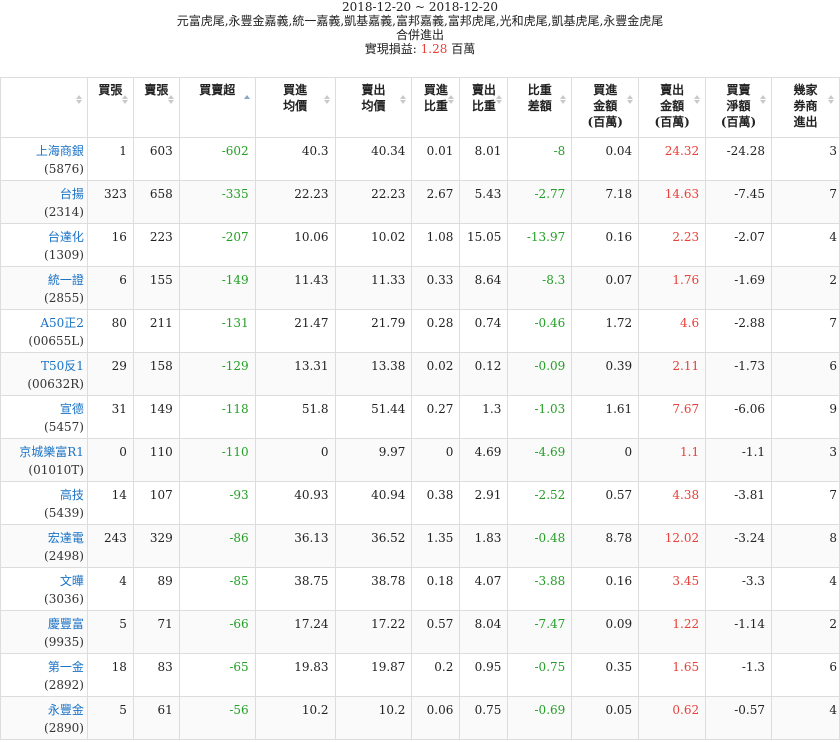 Image resolution: width=840 pixels, height=742 pixels. Describe the element at coordinates (65, 538) in the screenshot. I see `stock-name-link: 宏達電` at that location.